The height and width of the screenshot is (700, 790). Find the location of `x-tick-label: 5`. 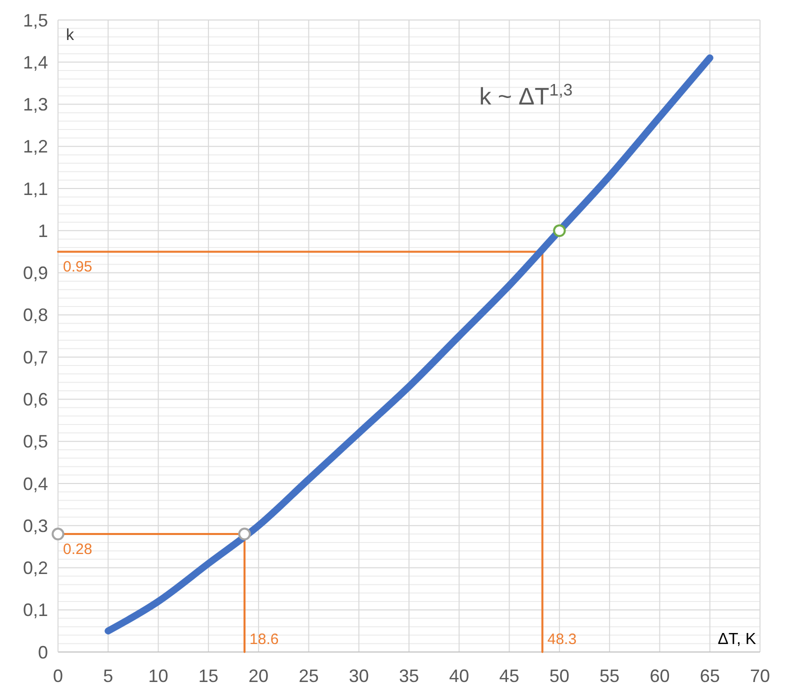

x-tick-label: 5 is located at coordinates (108, 676).